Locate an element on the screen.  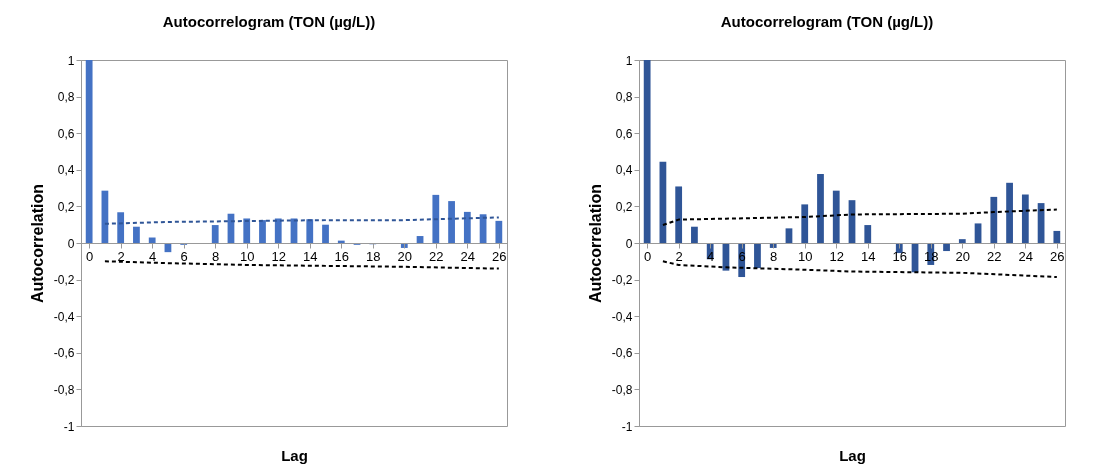
x-tick-label: 18 is located at coordinates (373, 256).